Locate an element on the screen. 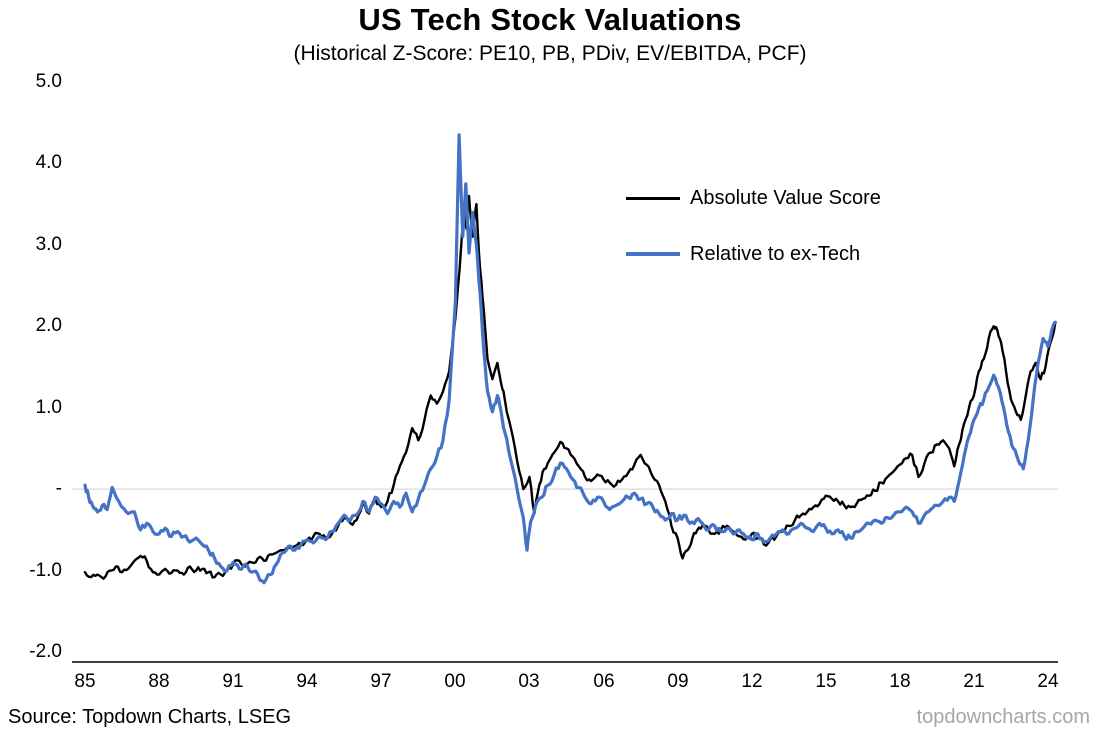 The image size is (1100, 735). legend-item-absolute-value-score: Absolute Value Score is located at coordinates (753, 198).